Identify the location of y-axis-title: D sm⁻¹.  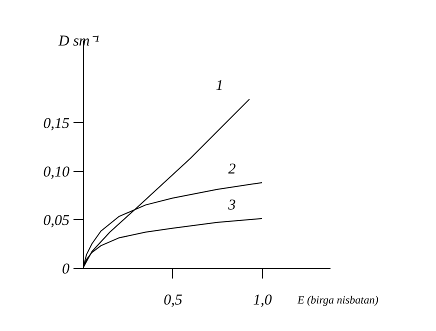
(79, 42).